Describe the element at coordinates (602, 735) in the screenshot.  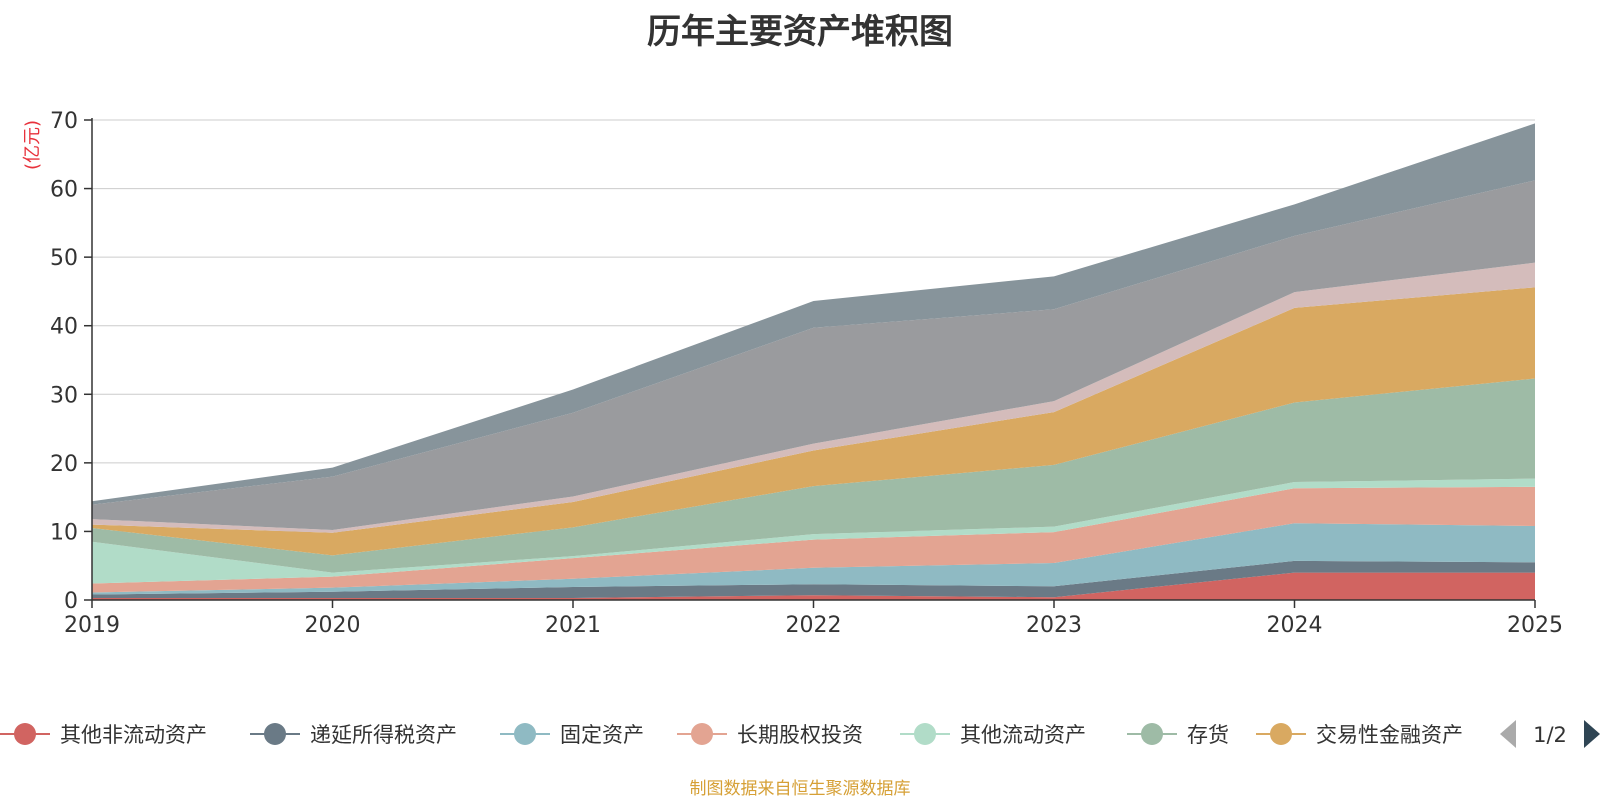
I see `legend-label: 固定资产` at that location.